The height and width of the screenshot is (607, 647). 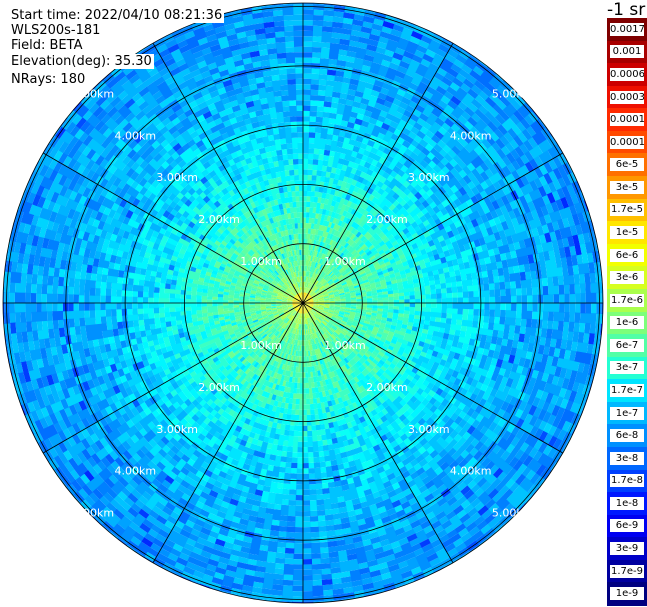 I want to click on colorbar-tick-label: 3e-7, so click(x=627, y=368).